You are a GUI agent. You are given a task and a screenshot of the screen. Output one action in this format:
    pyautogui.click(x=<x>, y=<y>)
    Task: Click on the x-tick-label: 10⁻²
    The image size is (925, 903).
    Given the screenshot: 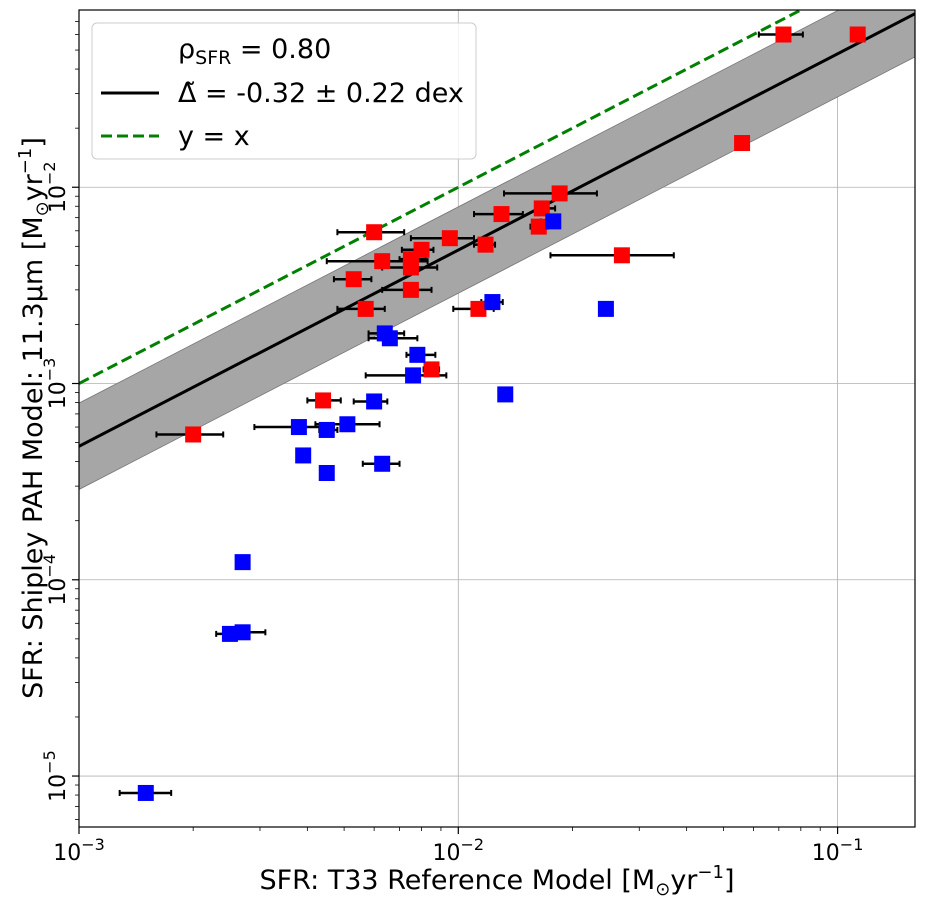 What is the action you would take?
    pyautogui.click(x=458, y=850)
    